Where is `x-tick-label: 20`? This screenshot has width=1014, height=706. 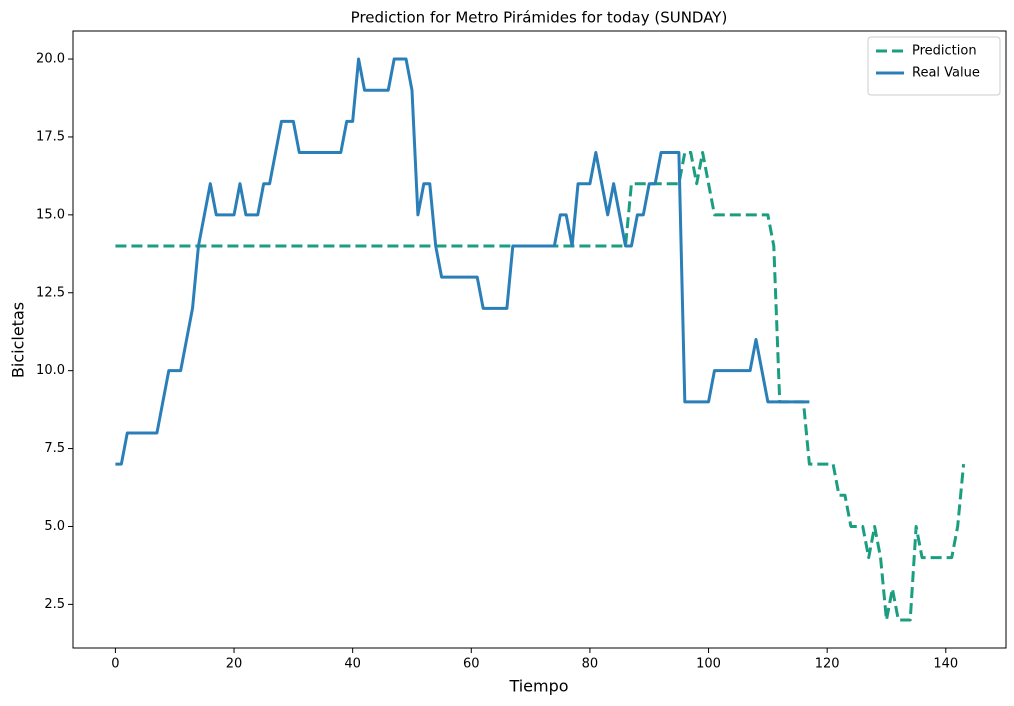 x-tick-label: 20 is located at coordinates (234, 664).